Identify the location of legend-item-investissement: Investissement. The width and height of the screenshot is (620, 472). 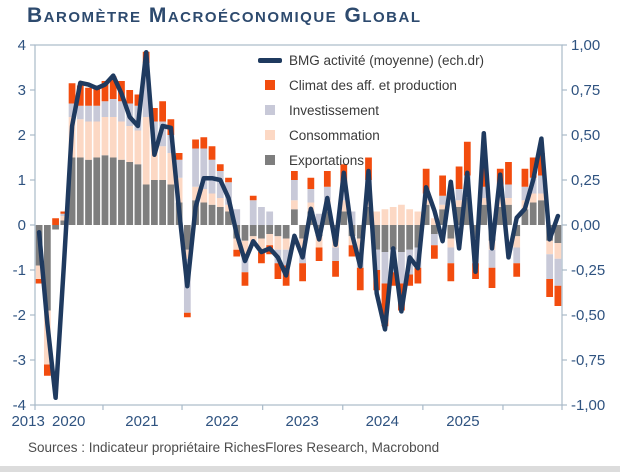
(371, 110).